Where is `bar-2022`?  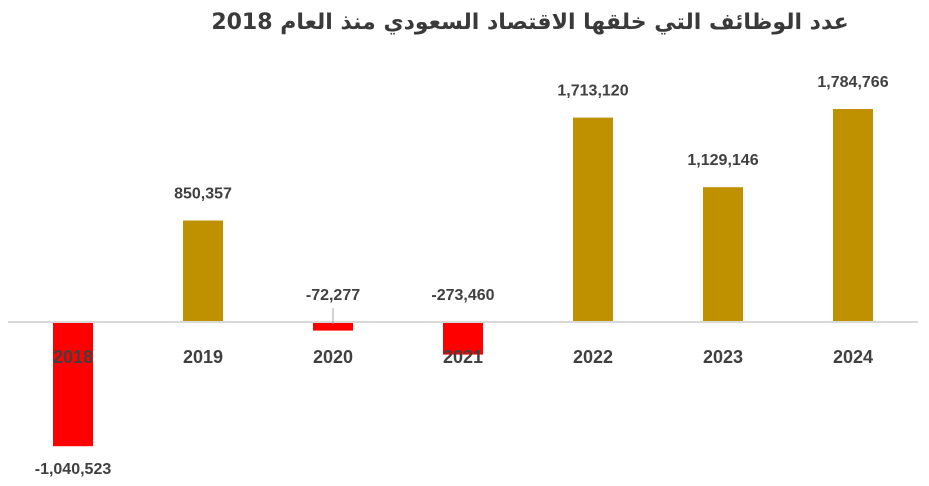 bar-2022 is located at coordinates (593, 219).